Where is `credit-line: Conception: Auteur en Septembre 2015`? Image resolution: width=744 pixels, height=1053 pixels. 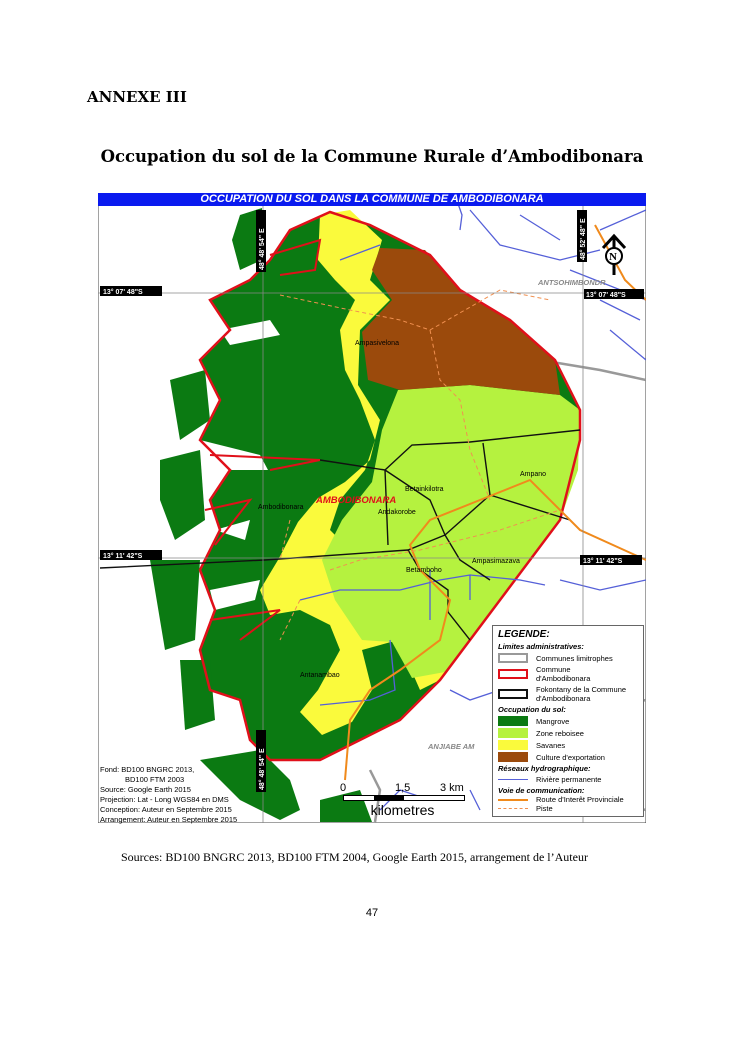 credit-line: Conception: Auteur en Septembre 2015 is located at coordinates (166, 809).